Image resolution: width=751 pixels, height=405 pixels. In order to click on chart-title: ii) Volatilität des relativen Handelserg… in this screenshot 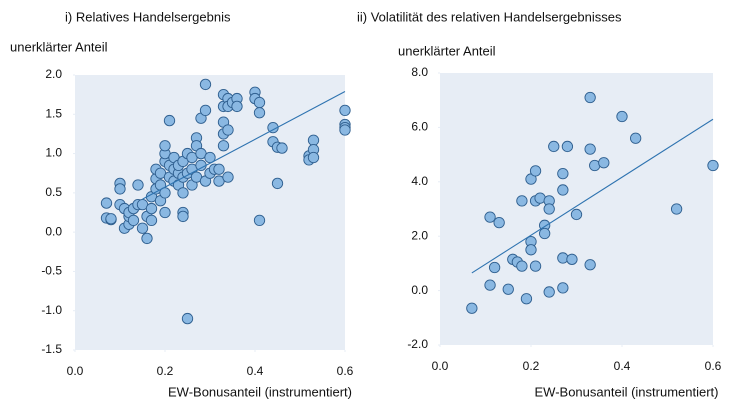, I will do `click(489, 16)`.